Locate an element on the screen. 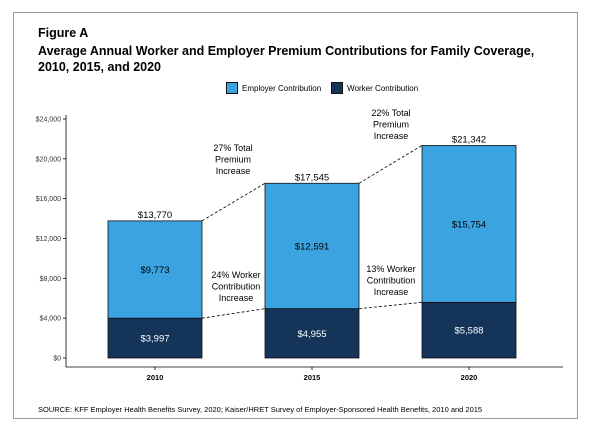 This screenshot has width=591, height=431. y-tick-label: $20,000 is located at coordinates (48, 159).